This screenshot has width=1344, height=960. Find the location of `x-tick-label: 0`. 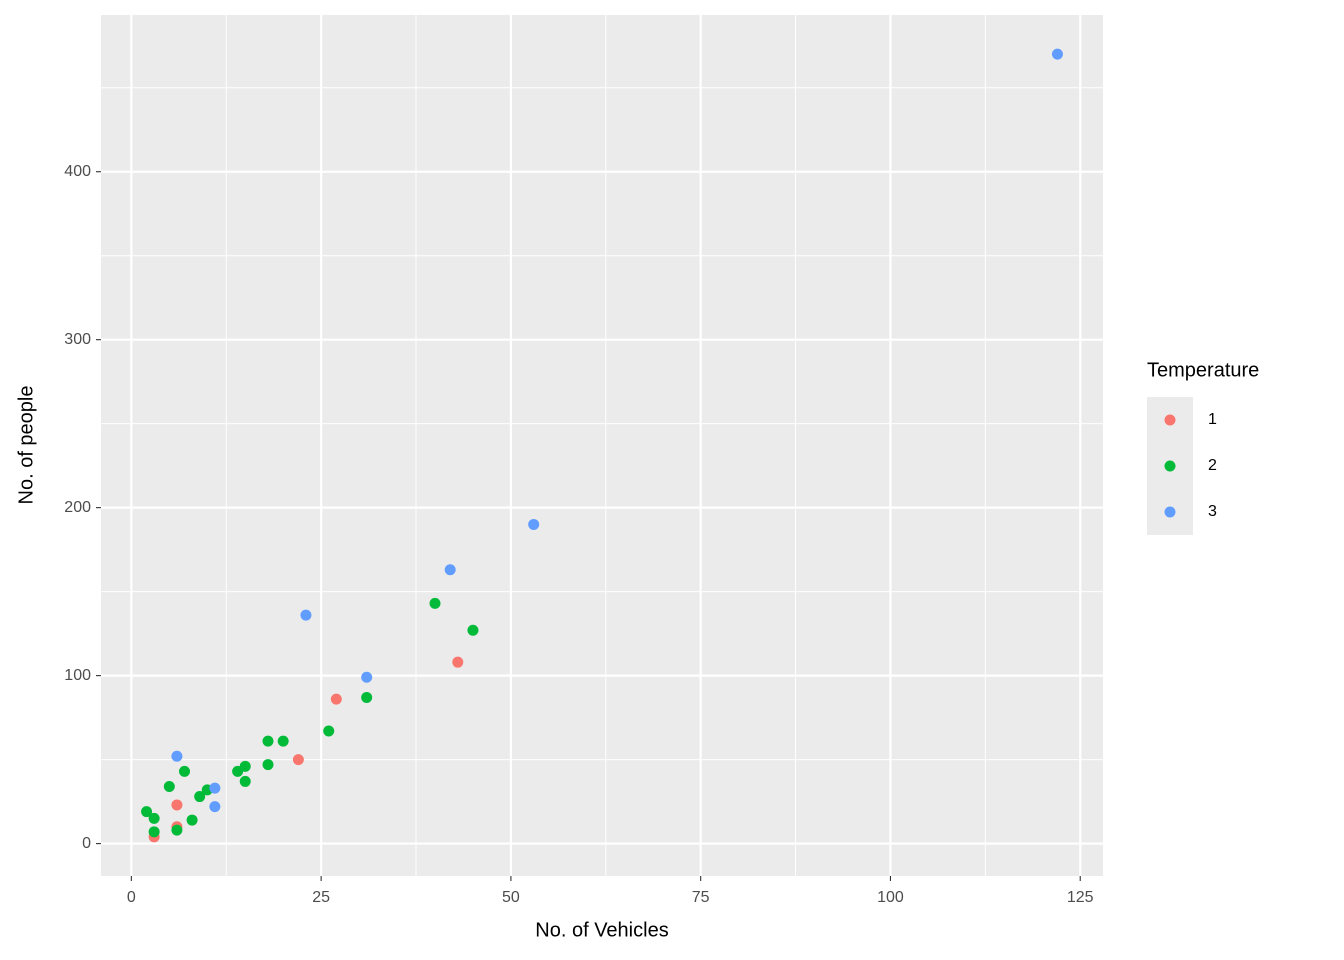

x-tick-label: 0 is located at coordinates (131, 897).